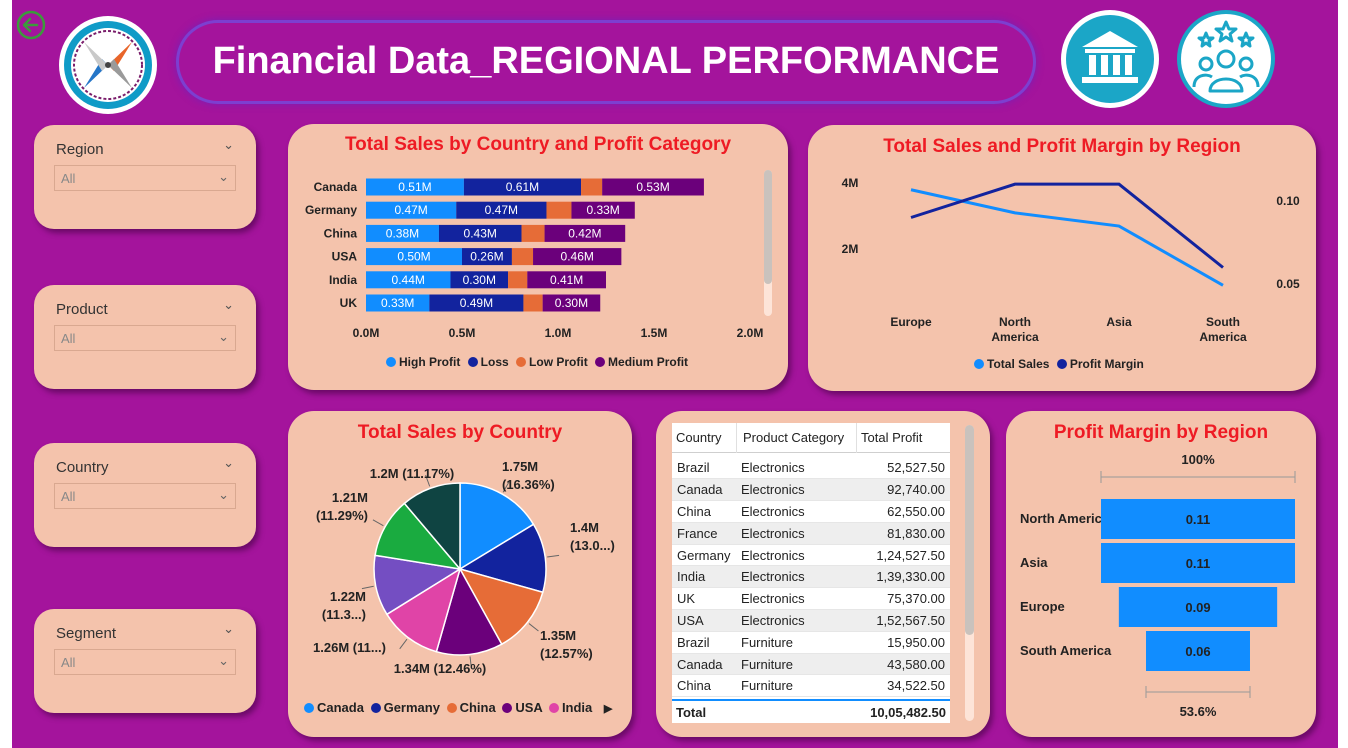 The height and width of the screenshot is (748, 1348). What do you see at coordinates (1110, 59) in the screenshot?
I see `bank-icon` at bounding box center [1110, 59].